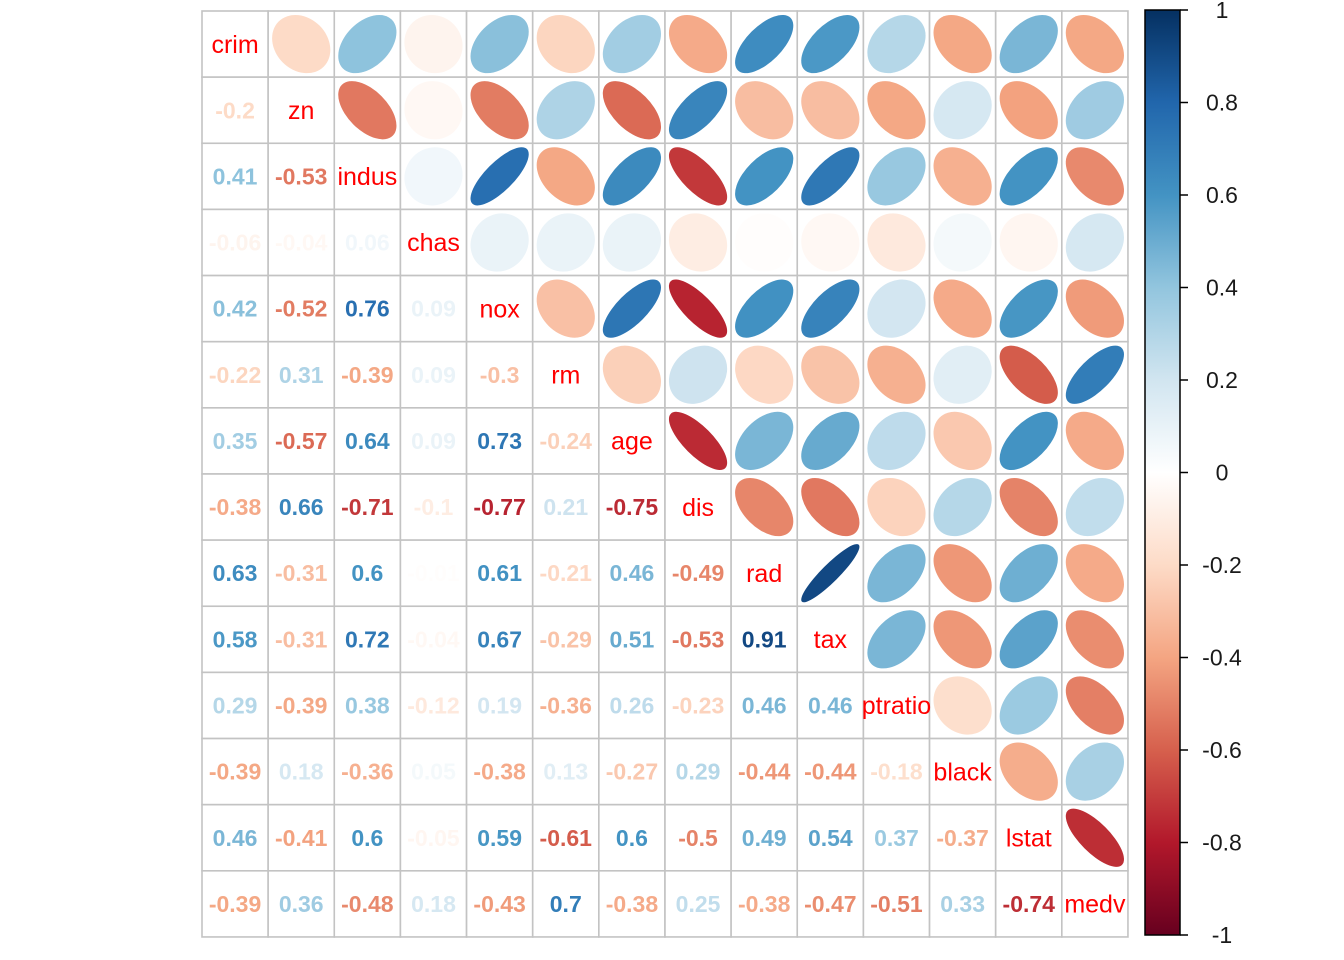 The height and width of the screenshot is (960, 1344). Describe the element at coordinates (962, 838) in the screenshot. I see `correlation-value: -0.37` at that location.